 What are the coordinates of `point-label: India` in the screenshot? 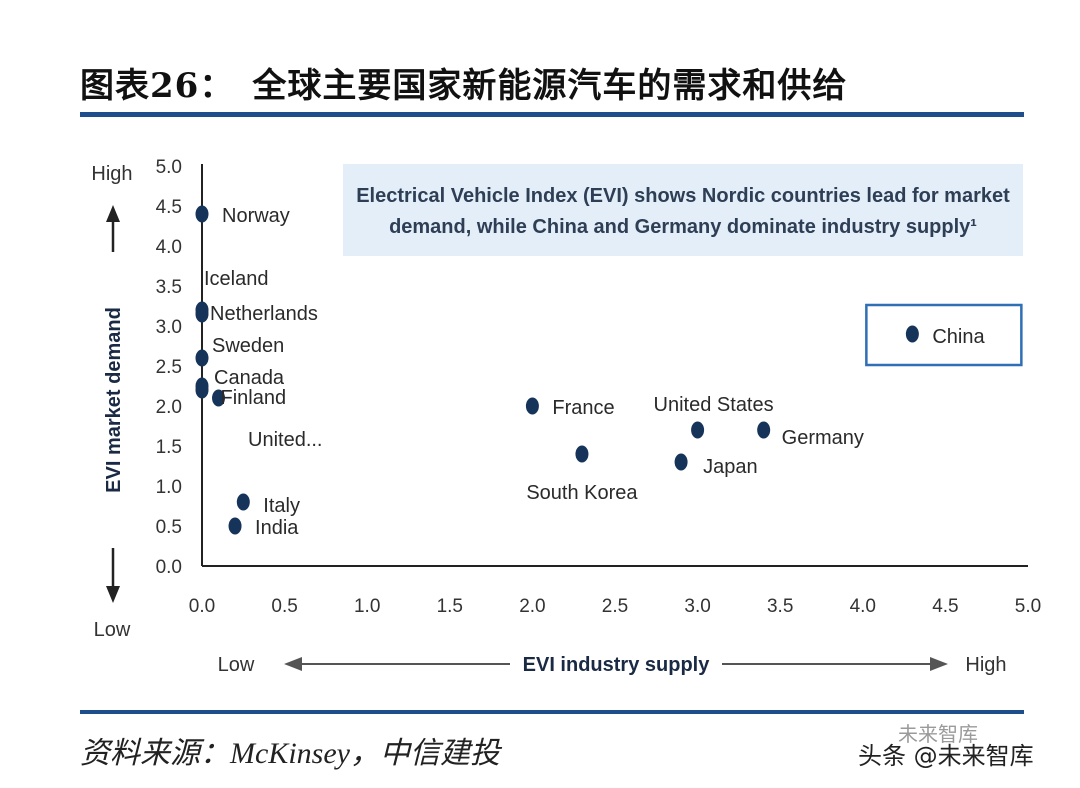 It's located at (277, 528).